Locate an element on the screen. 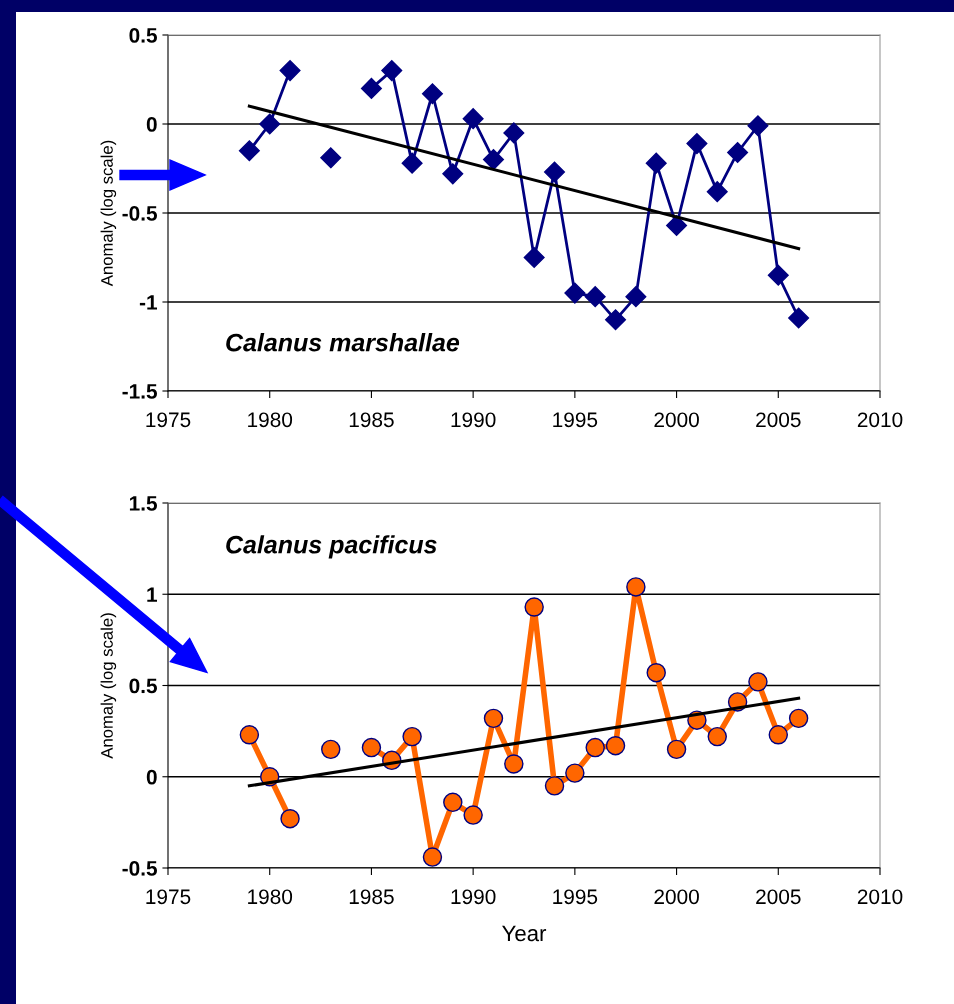  annotation: Calanus pacificus is located at coordinates (331, 547).